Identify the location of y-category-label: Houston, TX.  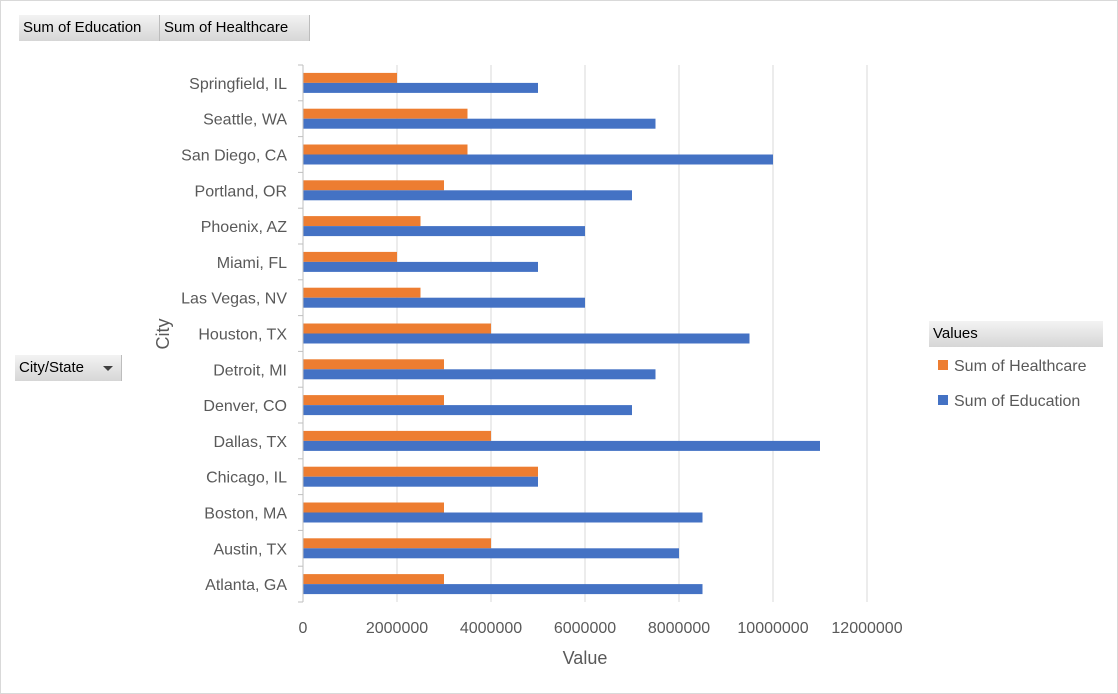
(242, 335).